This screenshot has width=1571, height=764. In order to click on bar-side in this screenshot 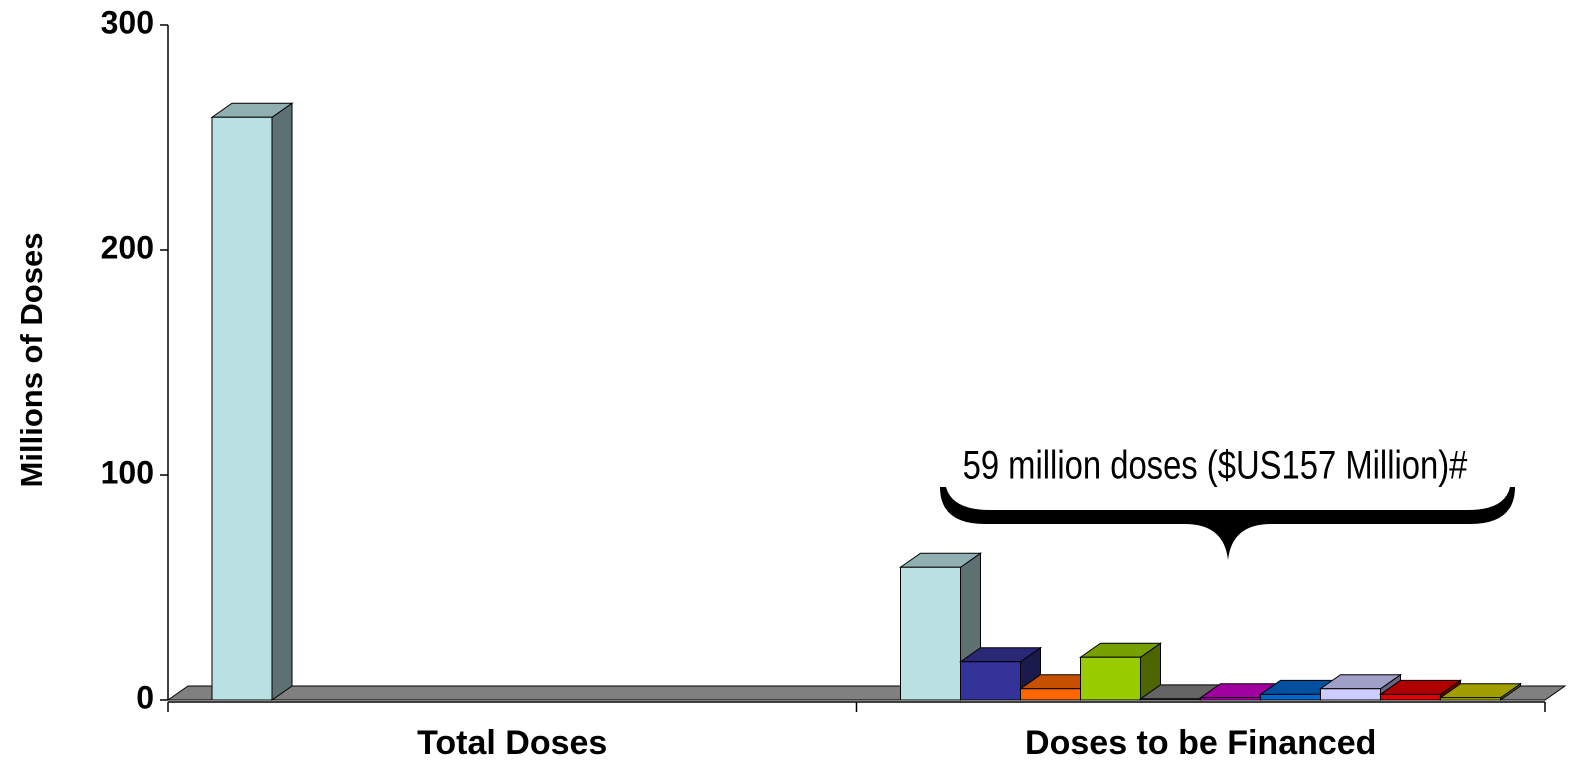, I will do `click(282, 401)`.